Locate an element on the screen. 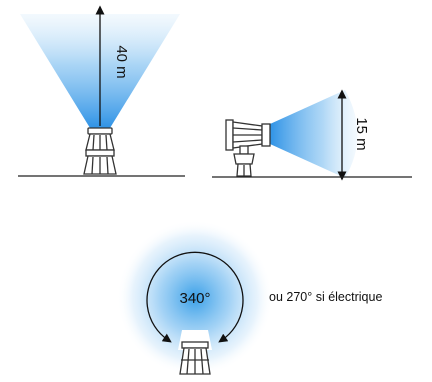 The image size is (432, 382). searchlight-horizontal-icon is located at coordinates (248, 148).